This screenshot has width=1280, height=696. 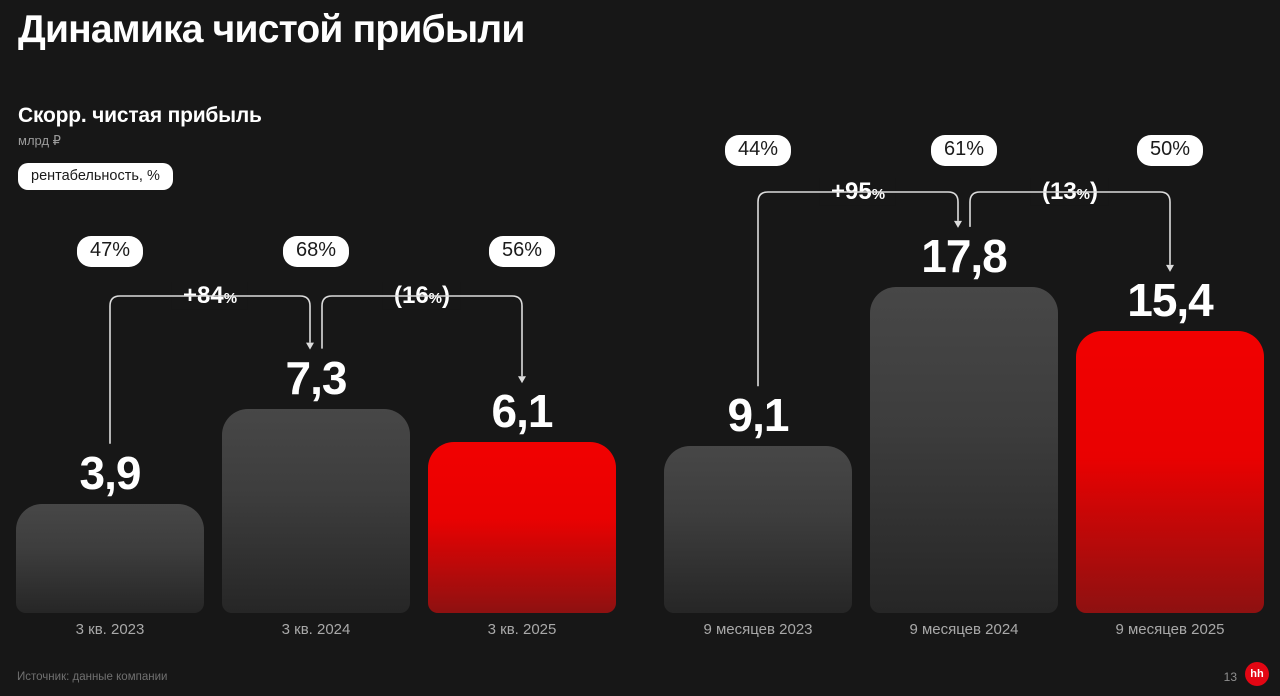 I want to click on change-label-prefix: (13, so click(x=1059, y=191).